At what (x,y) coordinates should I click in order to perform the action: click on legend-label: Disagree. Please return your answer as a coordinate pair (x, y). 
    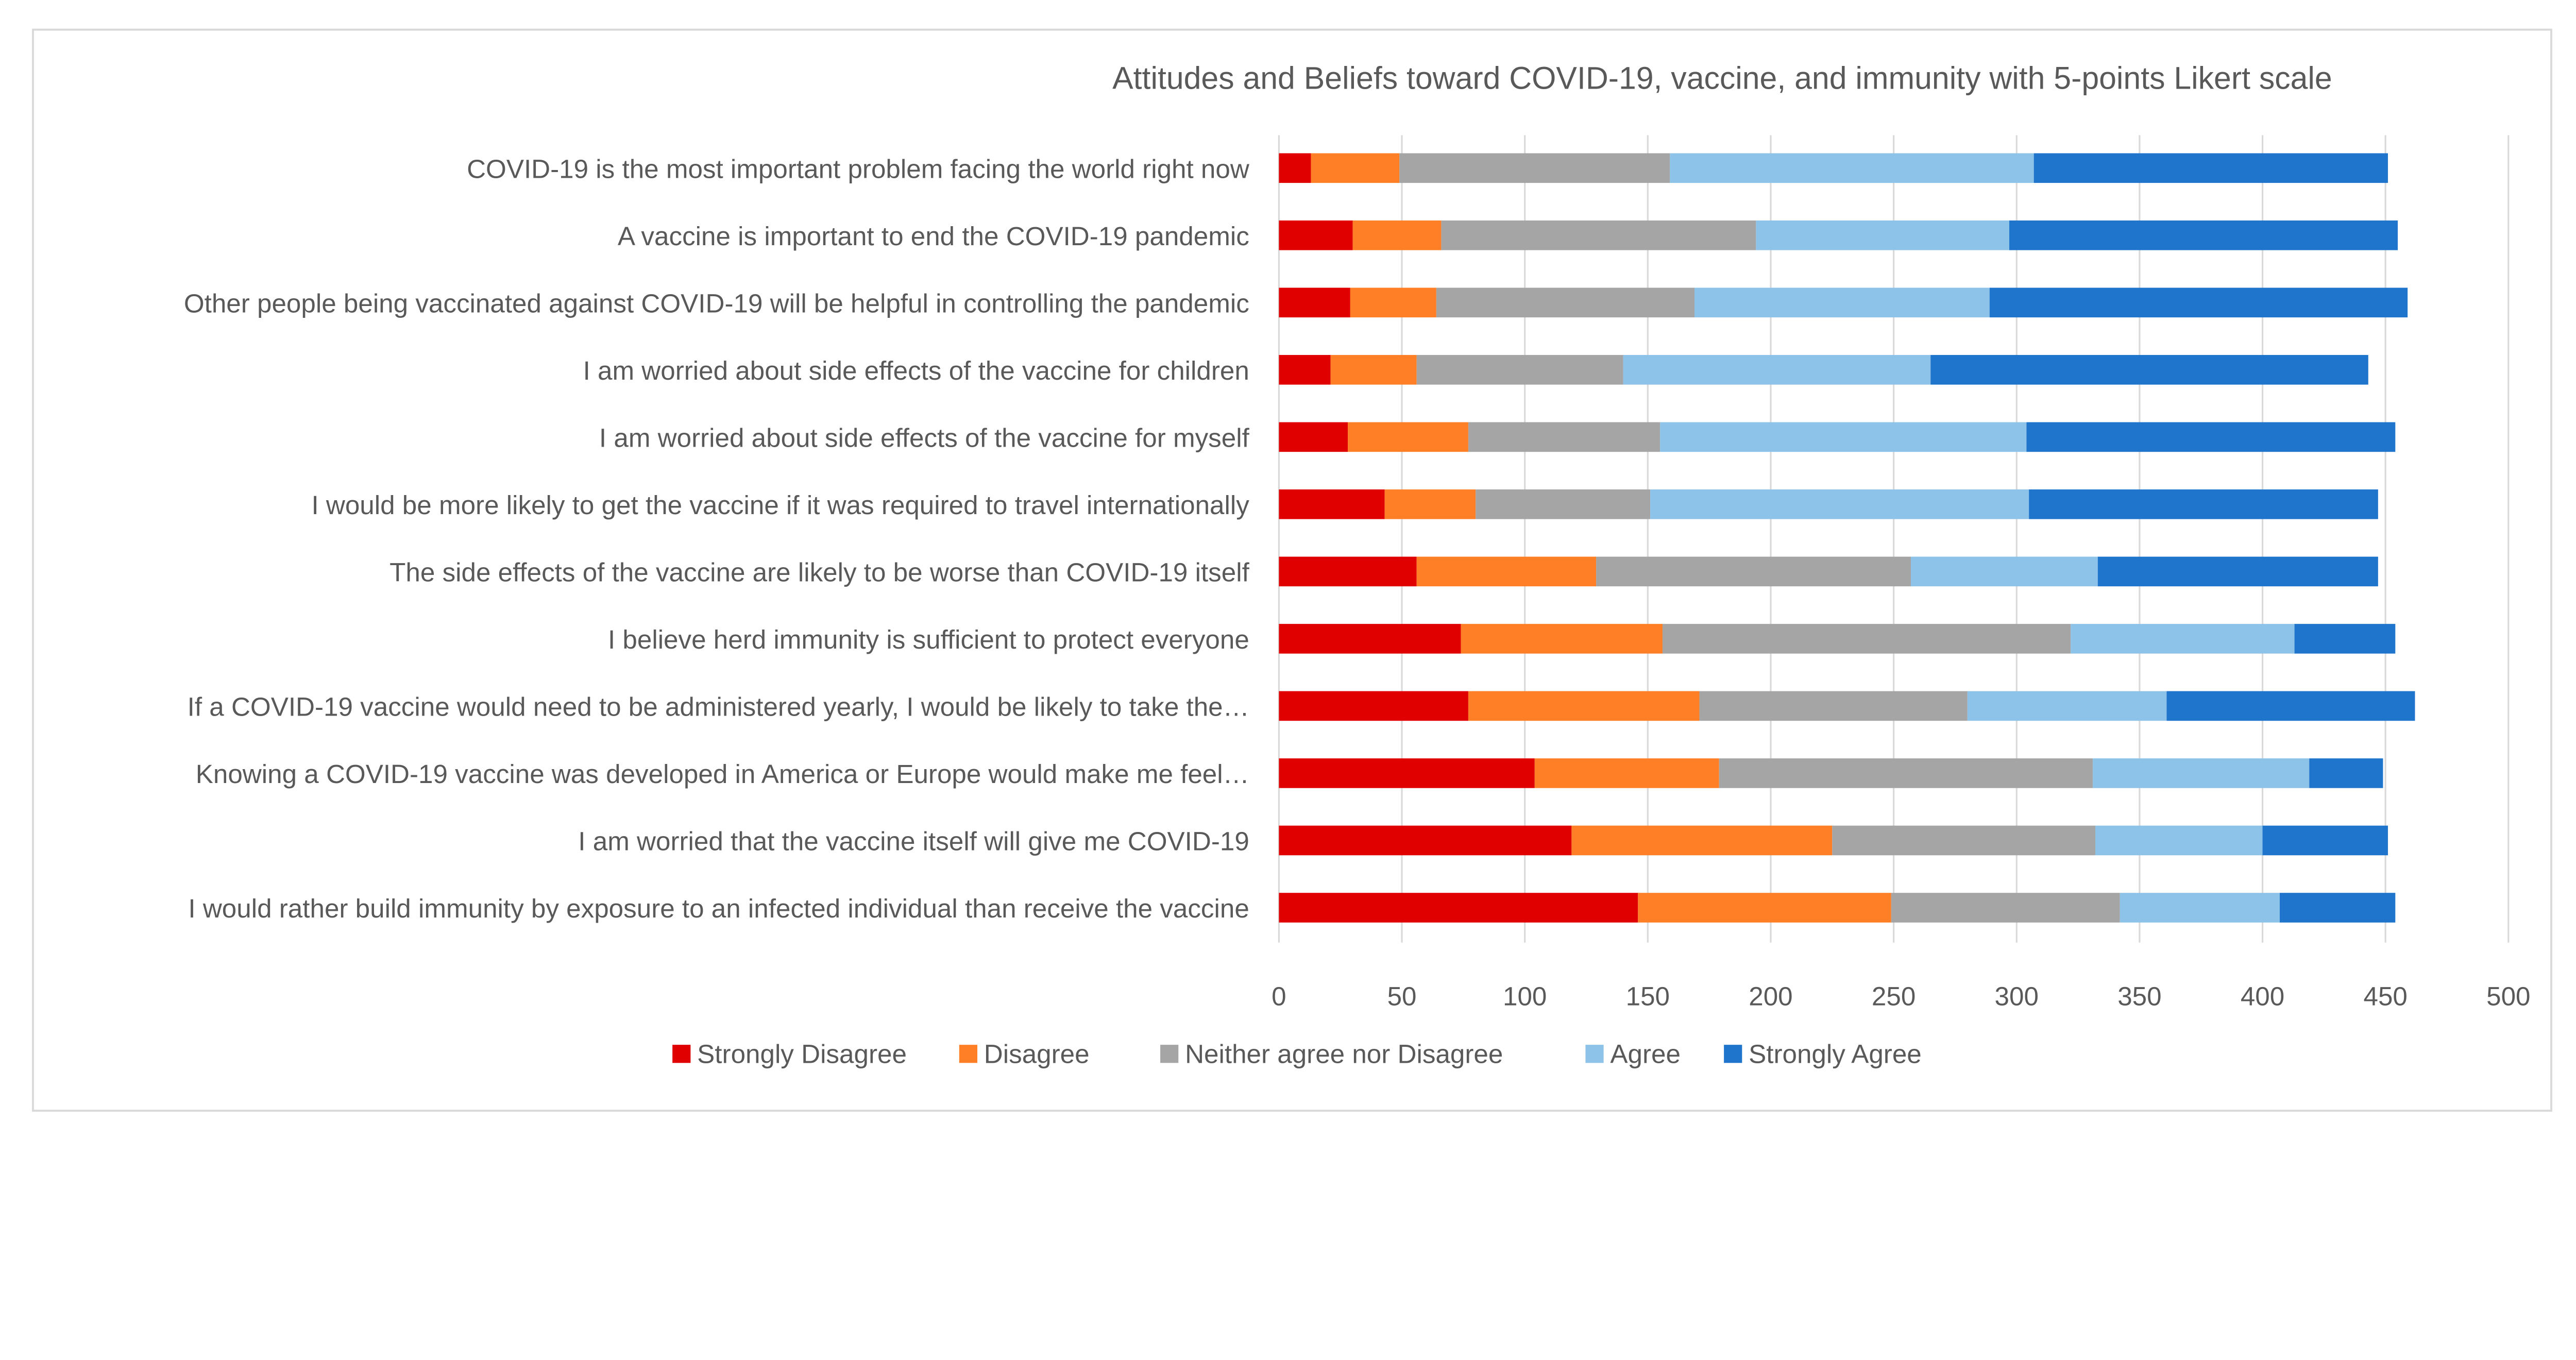
    Looking at the image, I should click on (1037, 1053).